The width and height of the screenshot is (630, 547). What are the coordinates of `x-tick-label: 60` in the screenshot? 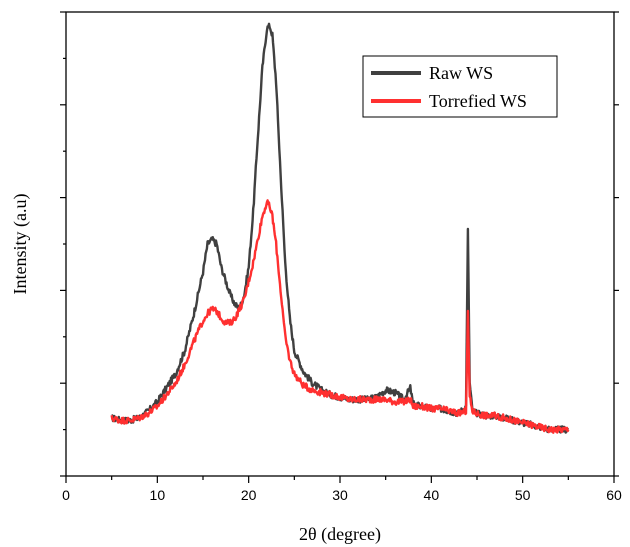 It's located at (614, 495).